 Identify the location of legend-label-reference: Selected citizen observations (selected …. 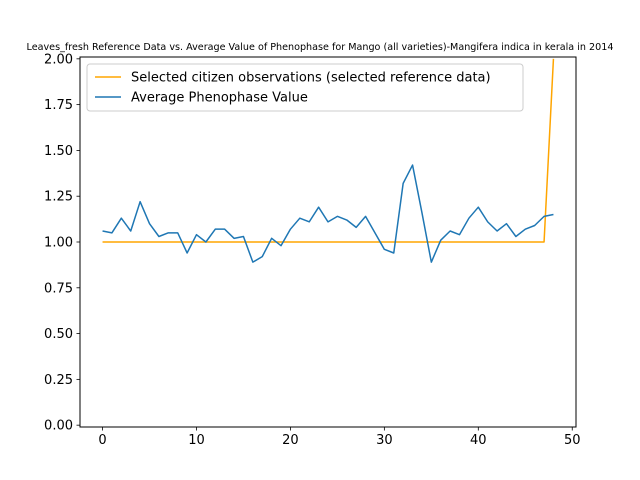
(311, 78).